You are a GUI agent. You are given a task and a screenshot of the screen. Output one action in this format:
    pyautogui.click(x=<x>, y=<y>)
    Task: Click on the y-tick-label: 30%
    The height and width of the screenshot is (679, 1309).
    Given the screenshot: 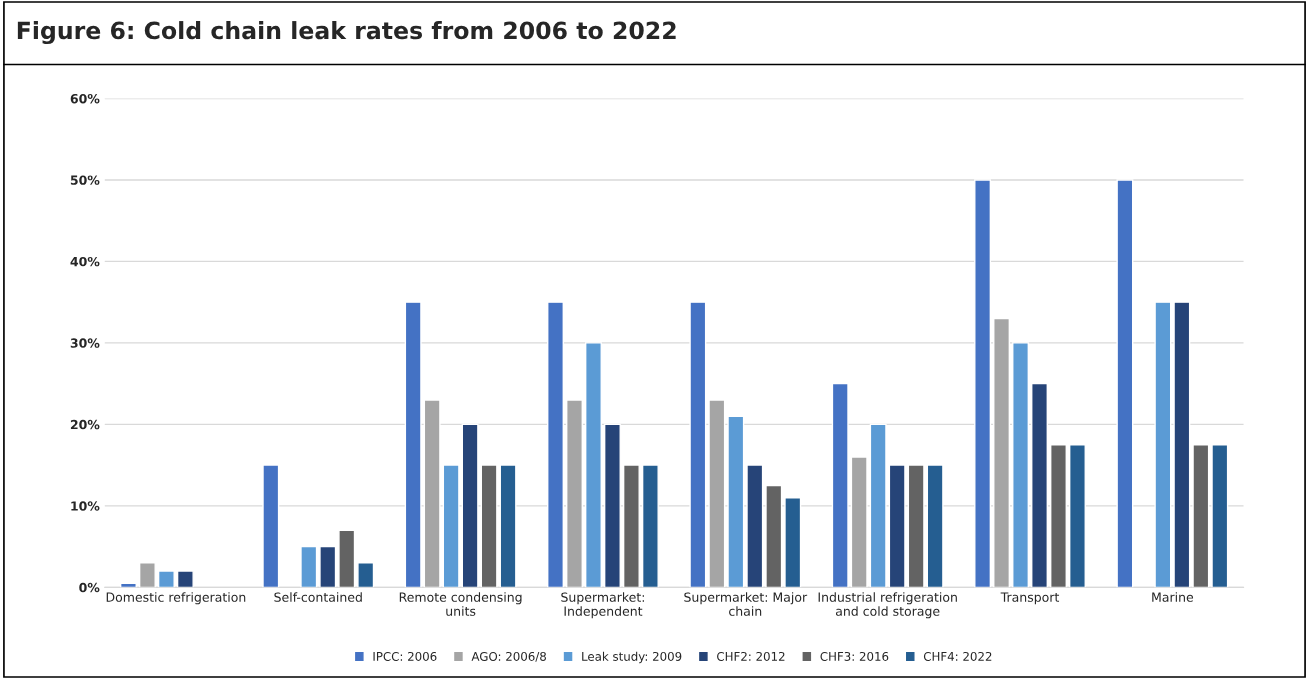 What is the action you would take?
    pyautogui.click(x=85, y=343)
    